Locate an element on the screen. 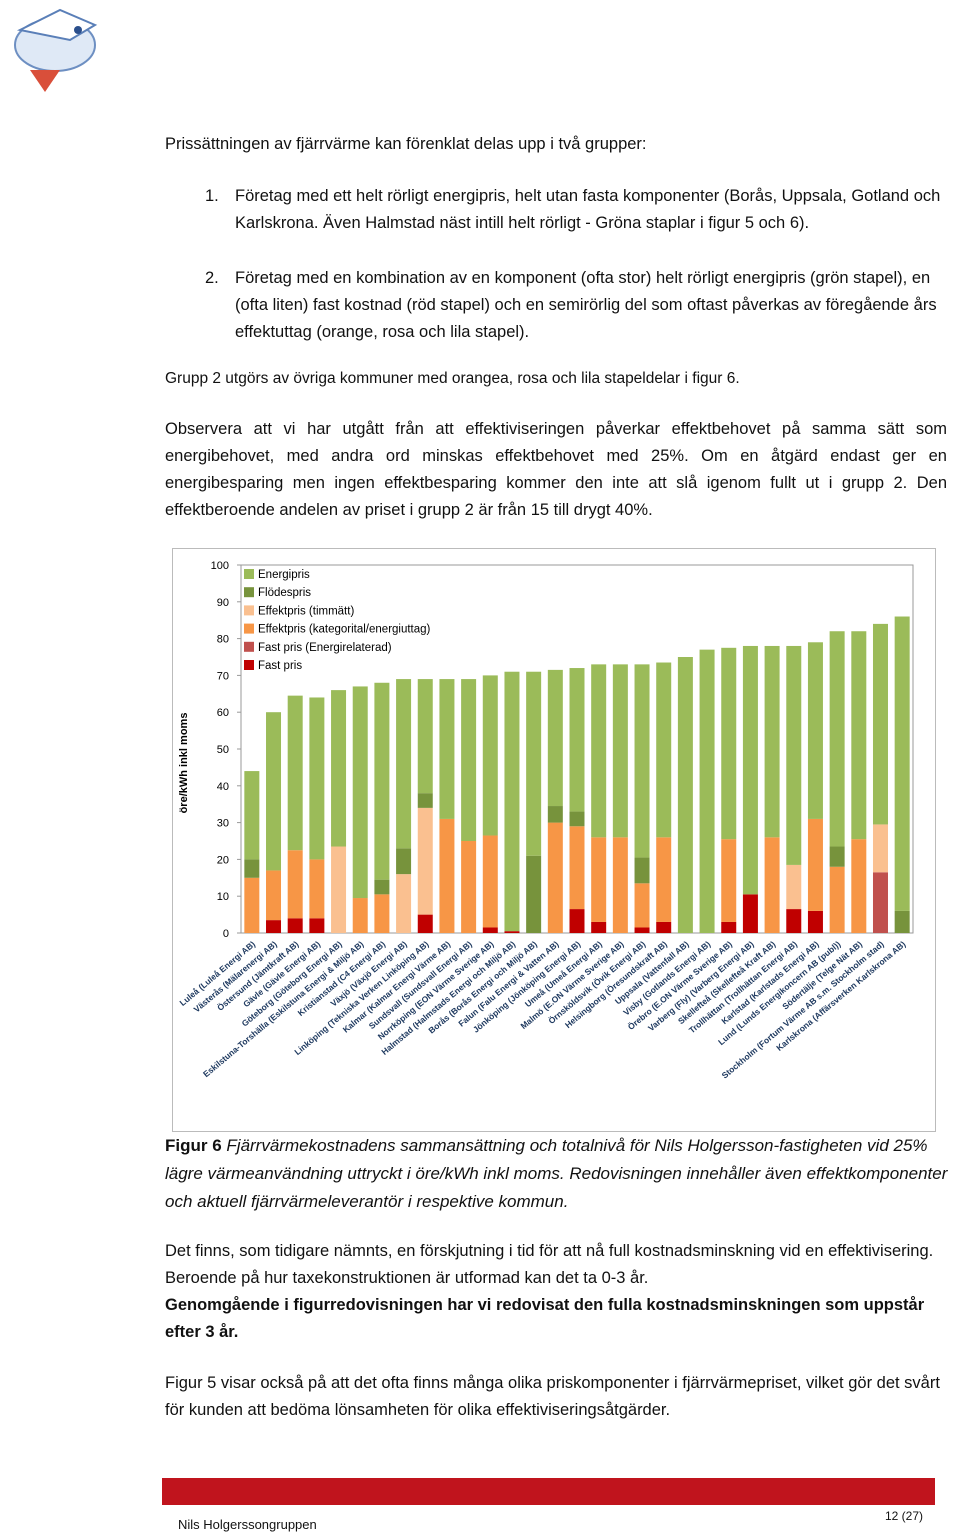 The width and height of the screenshot is (960, 1535). y-tick-label: 50 is located at coordinates (223, 750).